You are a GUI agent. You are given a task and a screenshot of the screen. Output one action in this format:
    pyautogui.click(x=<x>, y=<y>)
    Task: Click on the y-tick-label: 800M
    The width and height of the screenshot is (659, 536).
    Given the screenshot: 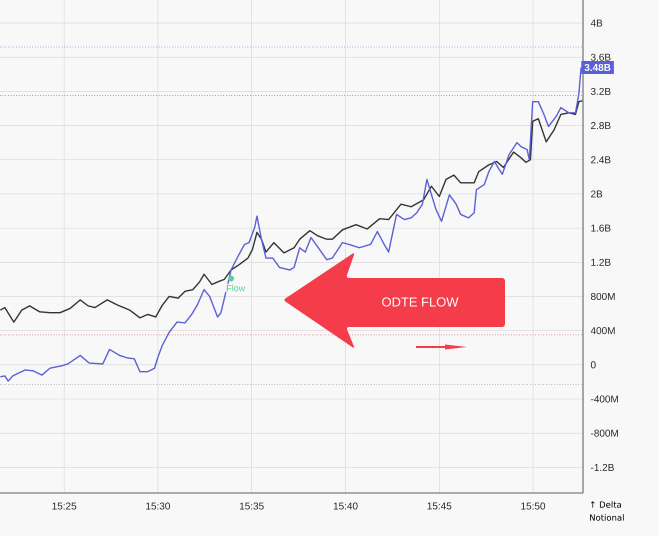 What is the action you would take?
    pyautogui.click(x=602, y=296)
    